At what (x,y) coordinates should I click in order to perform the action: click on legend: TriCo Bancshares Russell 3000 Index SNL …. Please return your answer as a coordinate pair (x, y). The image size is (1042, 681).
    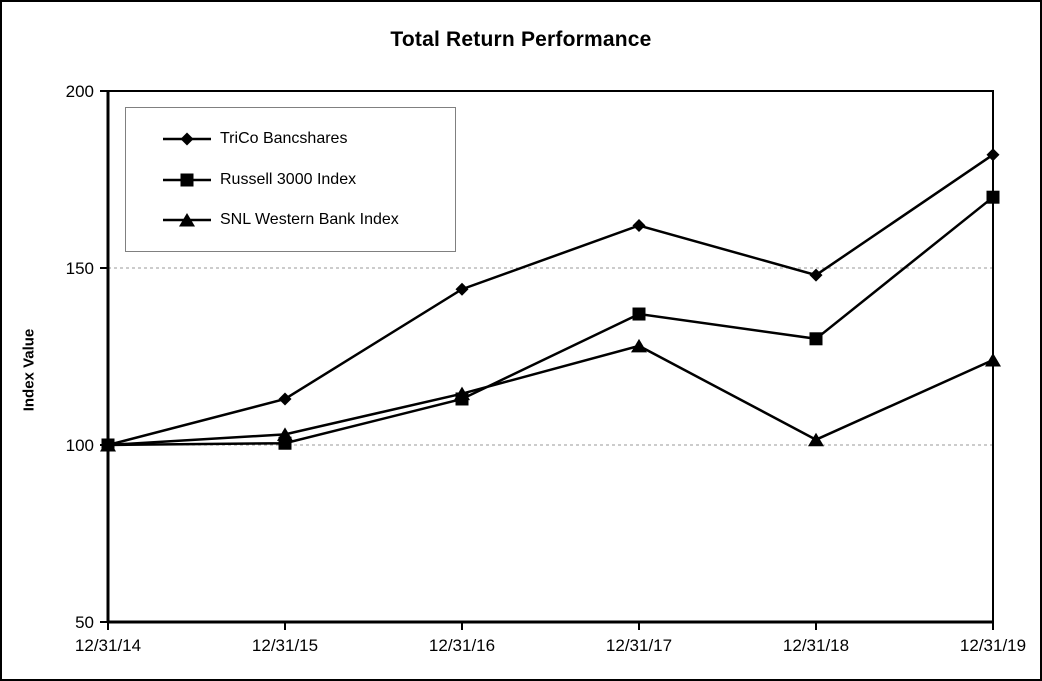
    Looking at the image, I should click on (290, 179).